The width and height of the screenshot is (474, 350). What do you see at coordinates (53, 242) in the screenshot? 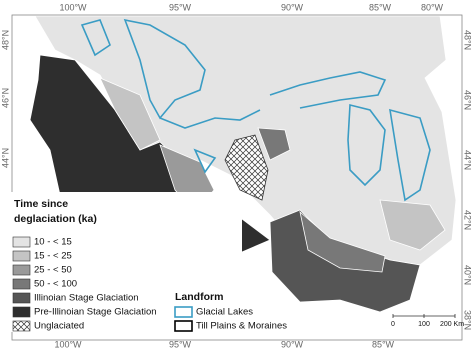
I see `legend-label: 10 - < 15` at bounding box center [53, 242].